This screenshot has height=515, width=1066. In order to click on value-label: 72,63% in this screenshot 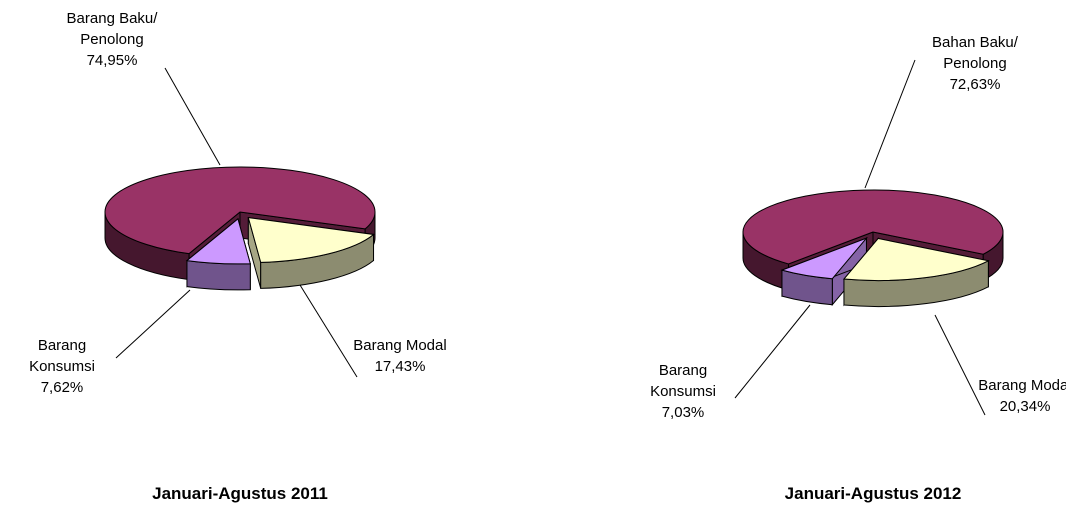, I will do `click(975, 84)`.